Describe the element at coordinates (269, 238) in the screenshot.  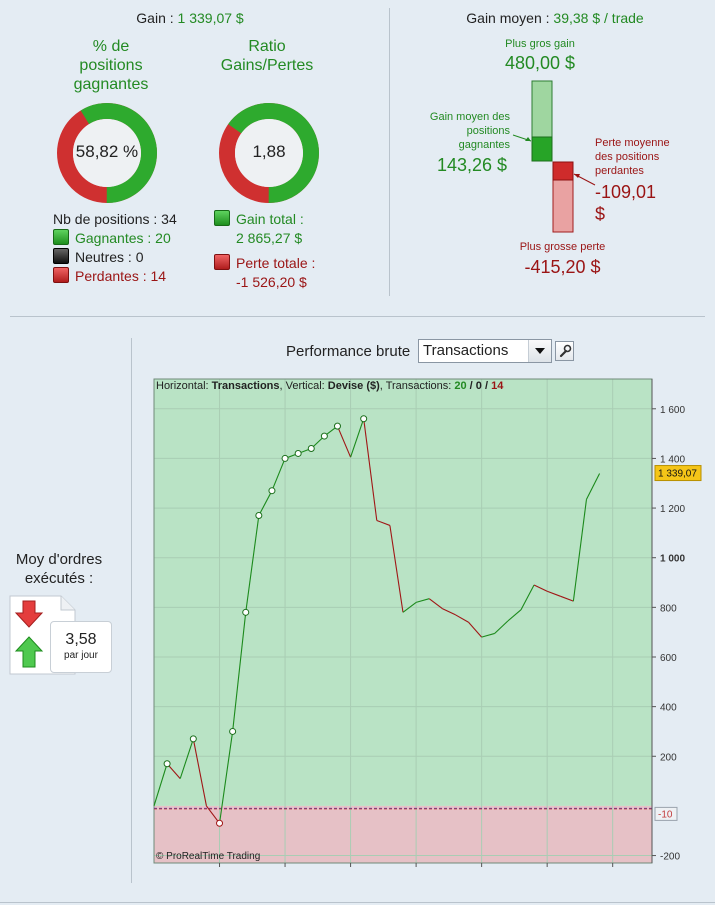
I see `gain-total-value: 2 865,27 $` at that location.